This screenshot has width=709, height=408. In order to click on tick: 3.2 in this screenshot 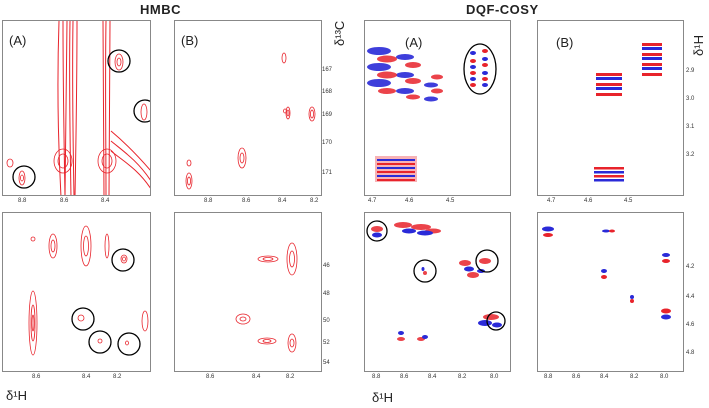, I will do `click(690, 155)`.